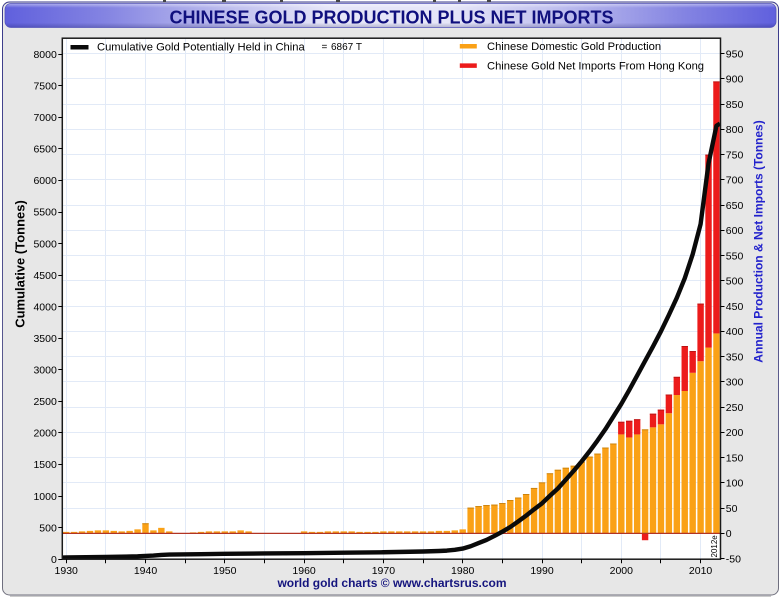 Image resolution: width=781 pixels, height=603 pixels. What do you see at coordinates (735, 181) in the screenshot?
I see `svg-text: 700` at bounding box center [735, 181].